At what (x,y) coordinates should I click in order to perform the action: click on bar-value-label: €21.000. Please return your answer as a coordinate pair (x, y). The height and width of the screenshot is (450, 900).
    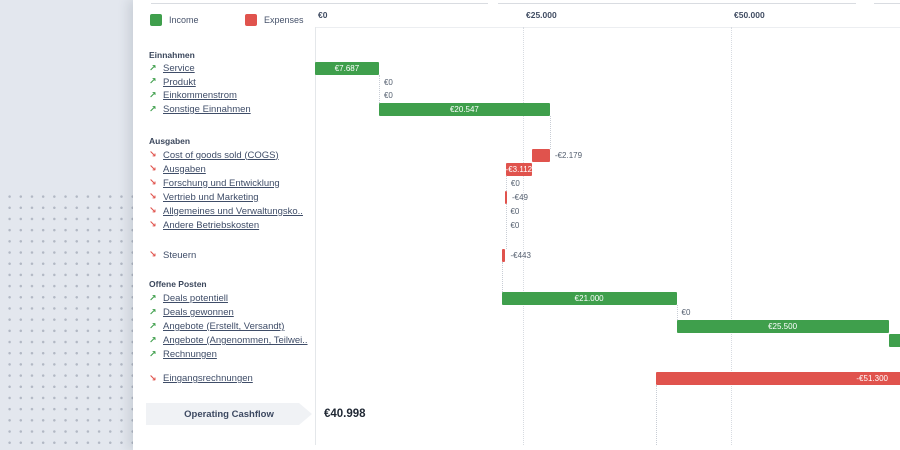
    Looking at the image, I should click on (589, 298).